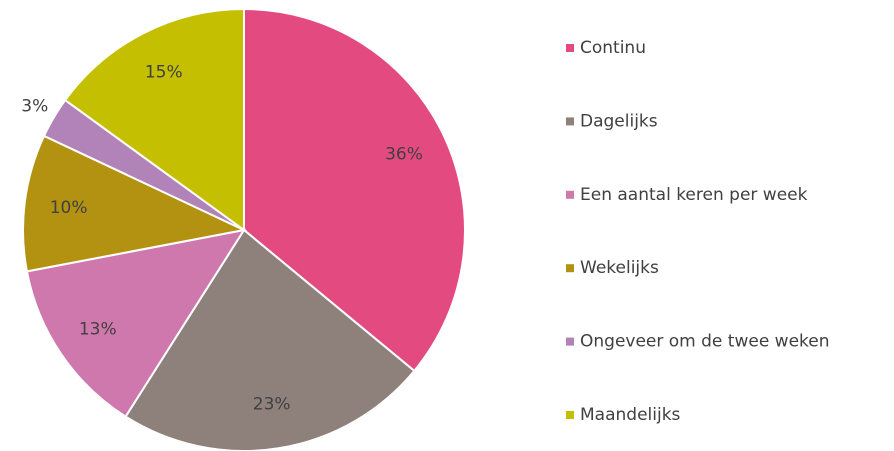 The width and height of the screenshot is (894, 451). Describe the element at coordinates (404, 155) in the screenshot. I see `data-label: 36%` at that location.